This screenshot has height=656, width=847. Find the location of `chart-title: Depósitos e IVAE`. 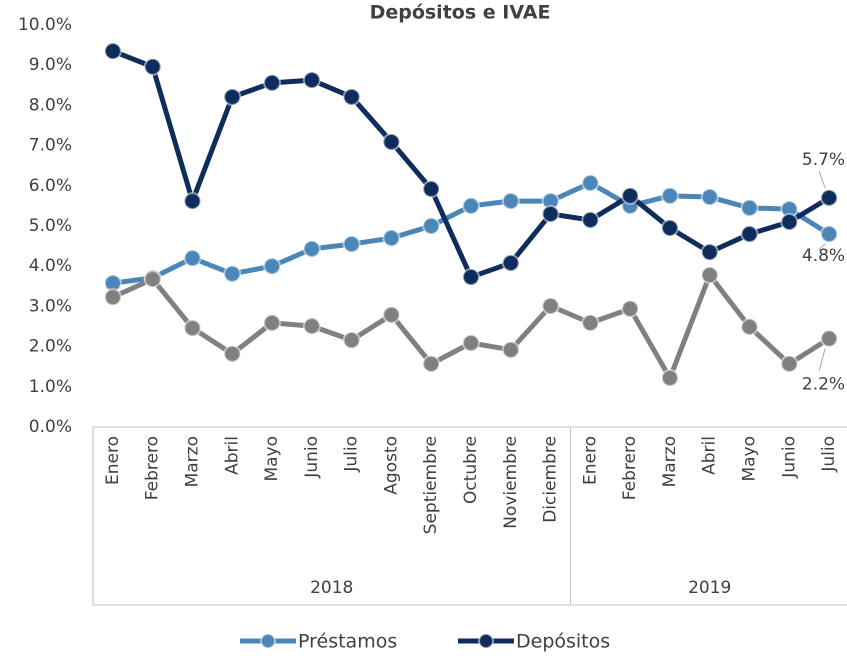

chart-title: Depósitos e IVAE is located at coordinates (460, 13).